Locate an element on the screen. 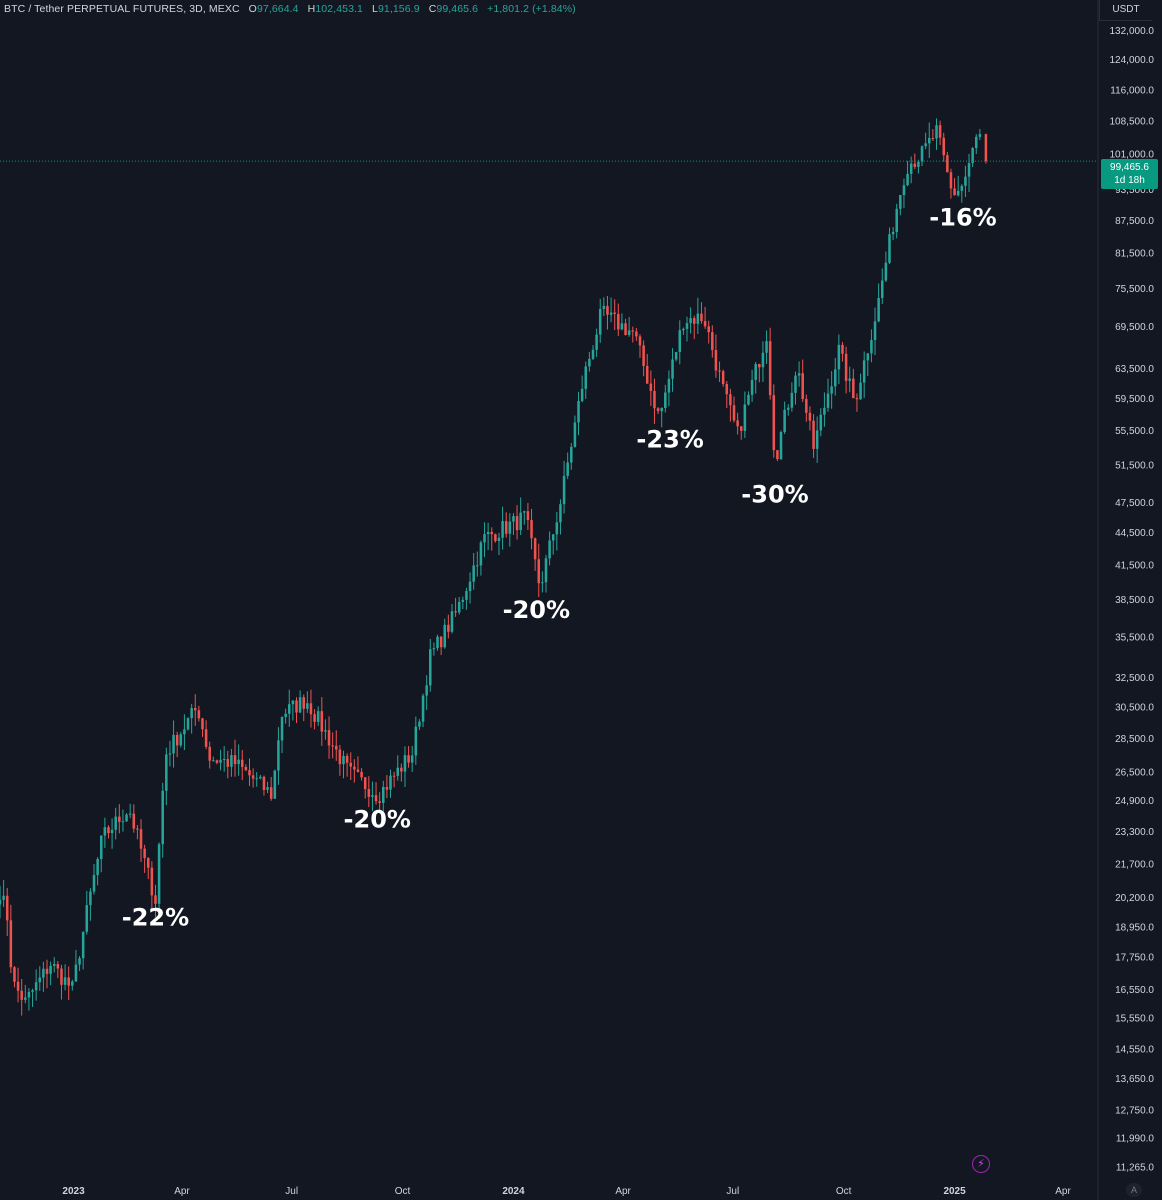  y-tick-label: 18,950.0 is located at coordinates (1134, 927).